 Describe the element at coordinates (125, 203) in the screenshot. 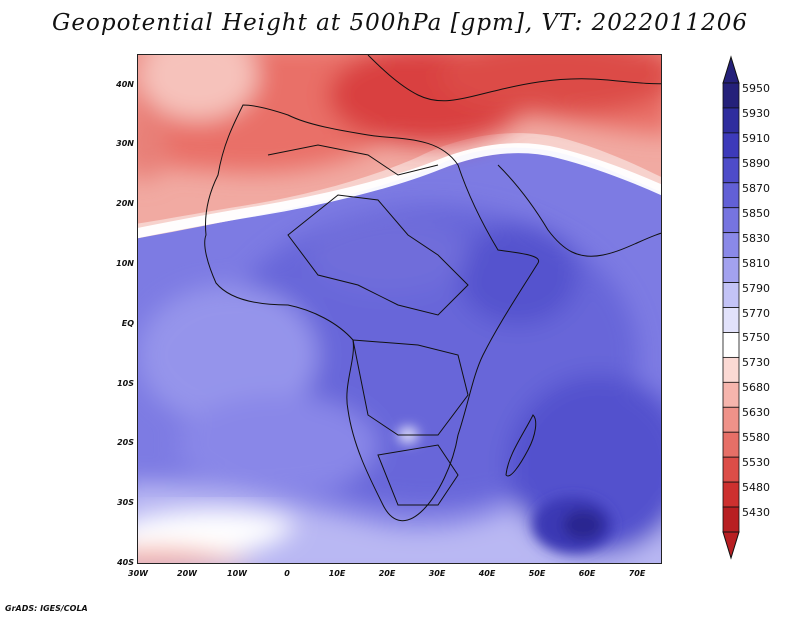

I see `lat-label: 20N` at that location.